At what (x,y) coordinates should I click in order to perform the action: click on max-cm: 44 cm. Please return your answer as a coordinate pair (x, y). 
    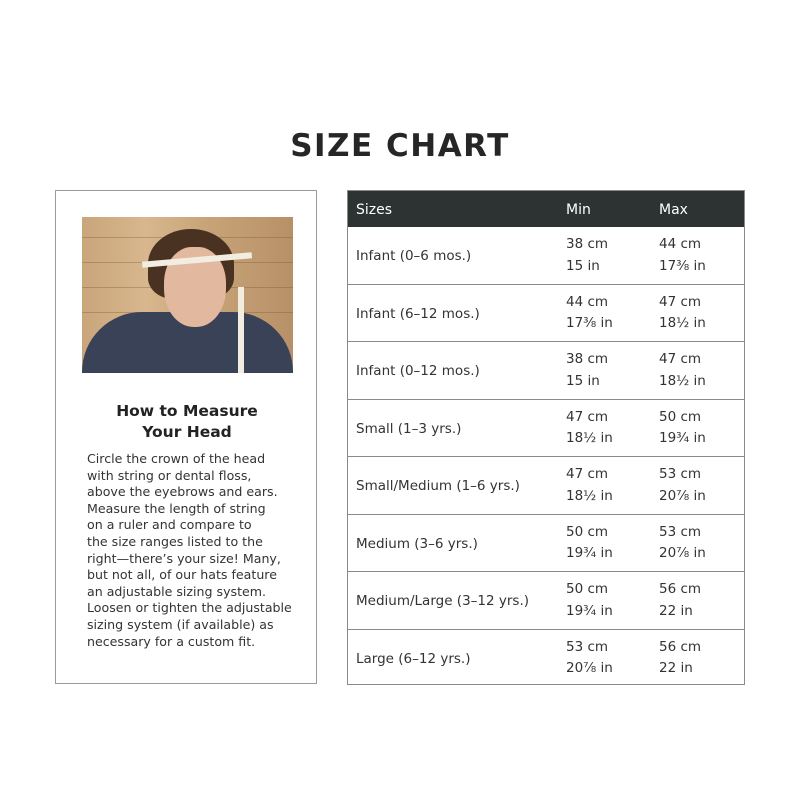
    Looking at the image, I should click on (680, 244).